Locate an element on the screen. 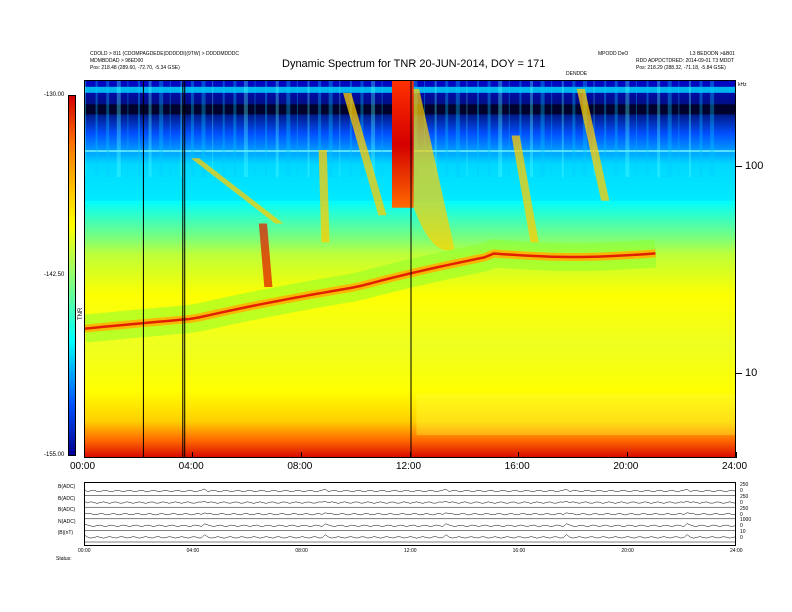  lower-frame is located at coordinates (410, 514).